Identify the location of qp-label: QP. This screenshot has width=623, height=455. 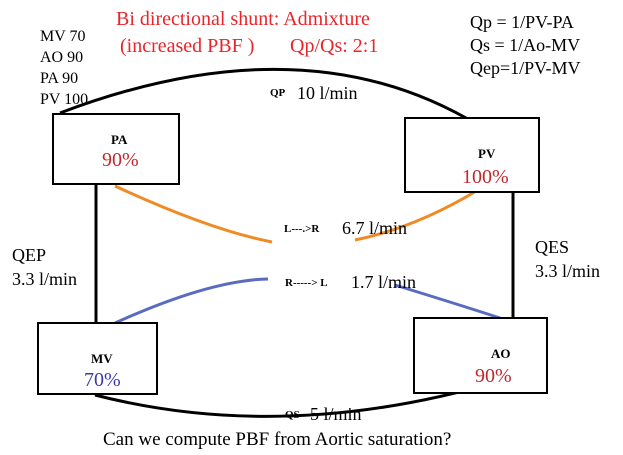
(278, 93).